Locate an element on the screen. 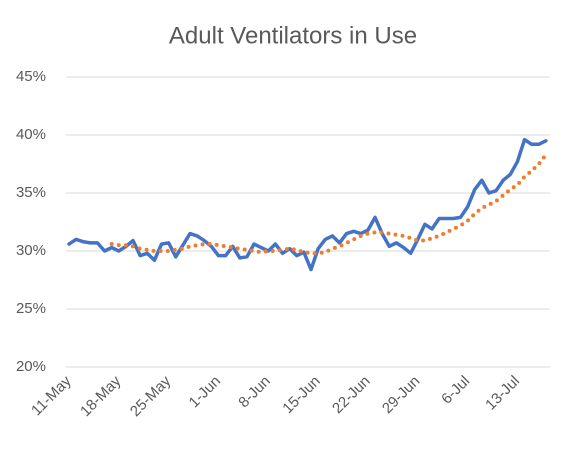  x-tick-label: 1-Jun is located at coordinates (205, 392).